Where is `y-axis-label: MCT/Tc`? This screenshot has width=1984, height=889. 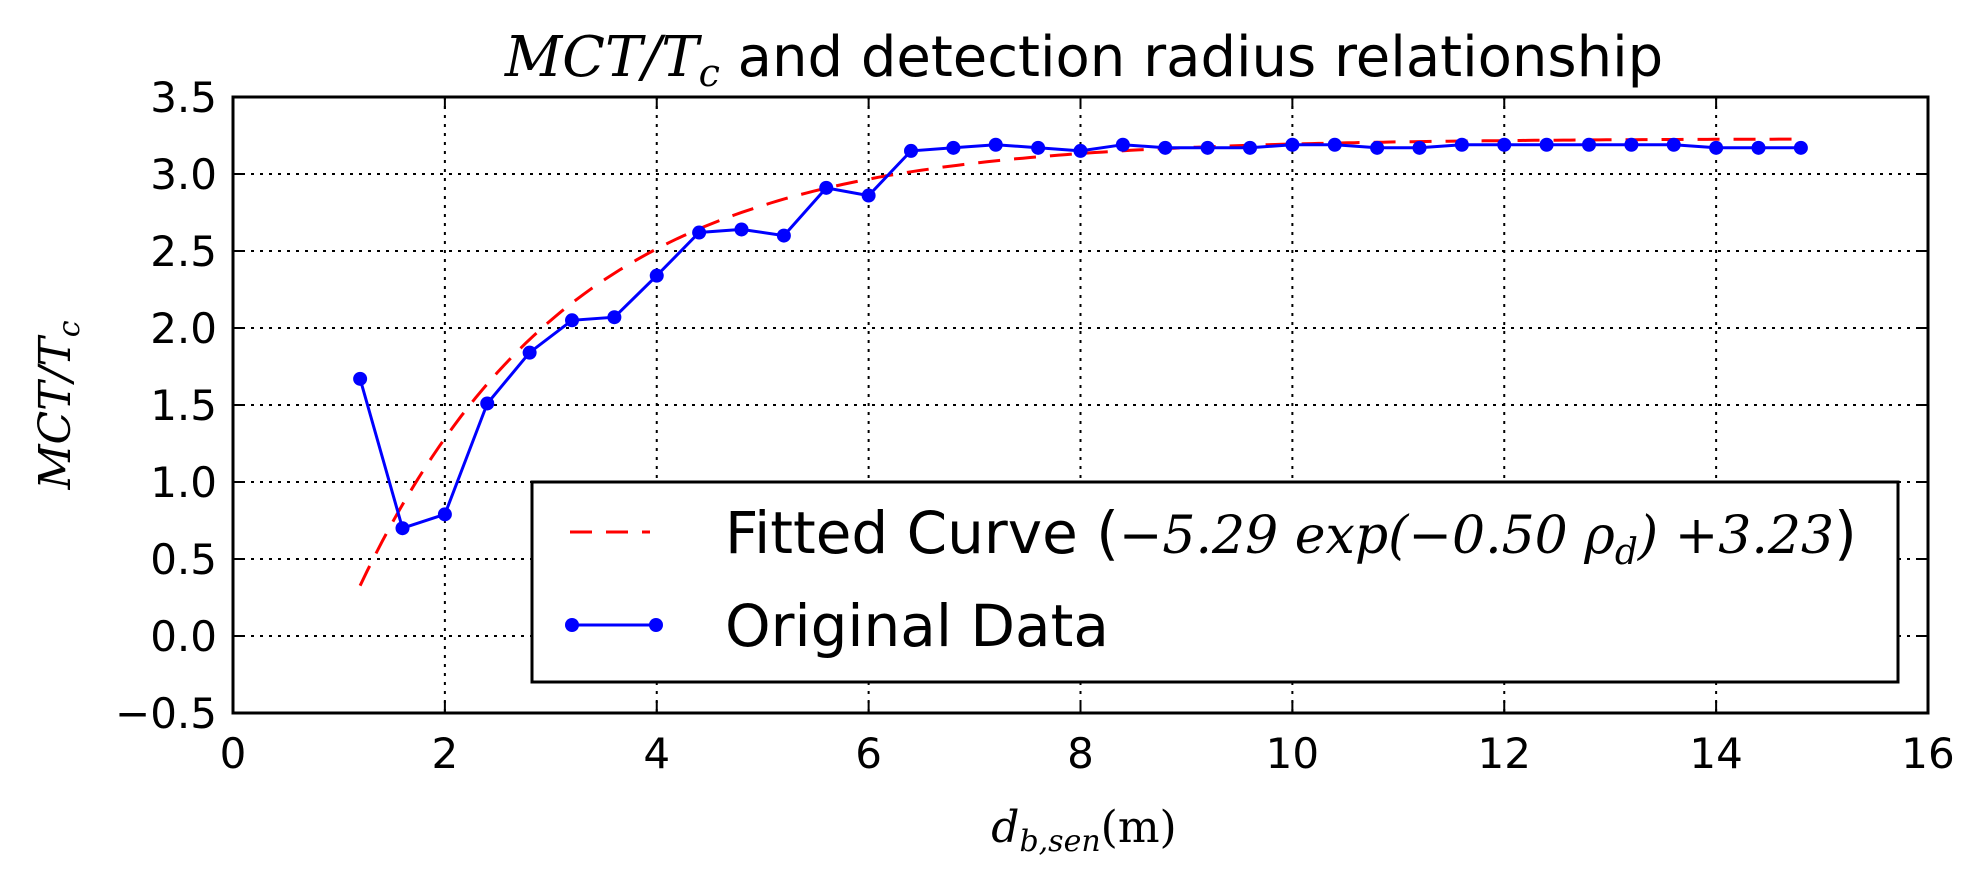 y-axis-label: MCT/Tc is located at coordinates (58, 405).